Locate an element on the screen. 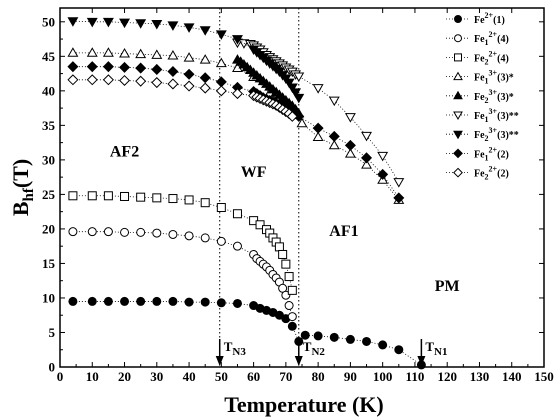 The image size is (556, 419). x-tick-label: 140 is located at coordinates (512, 376).